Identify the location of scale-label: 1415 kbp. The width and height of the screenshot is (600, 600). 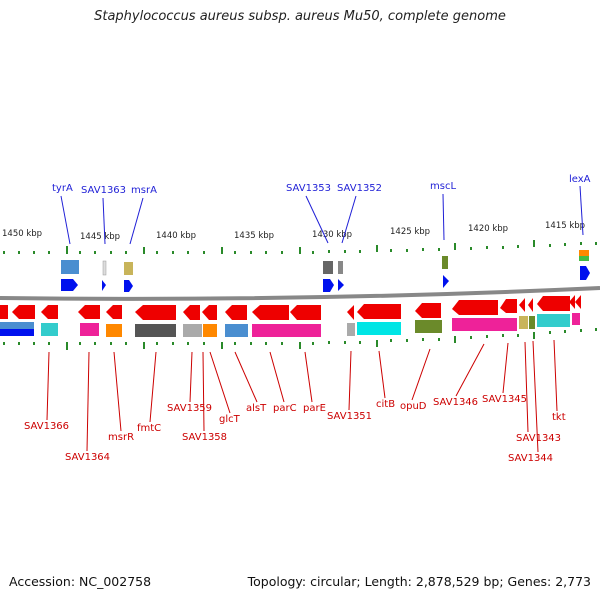
(565, 226).